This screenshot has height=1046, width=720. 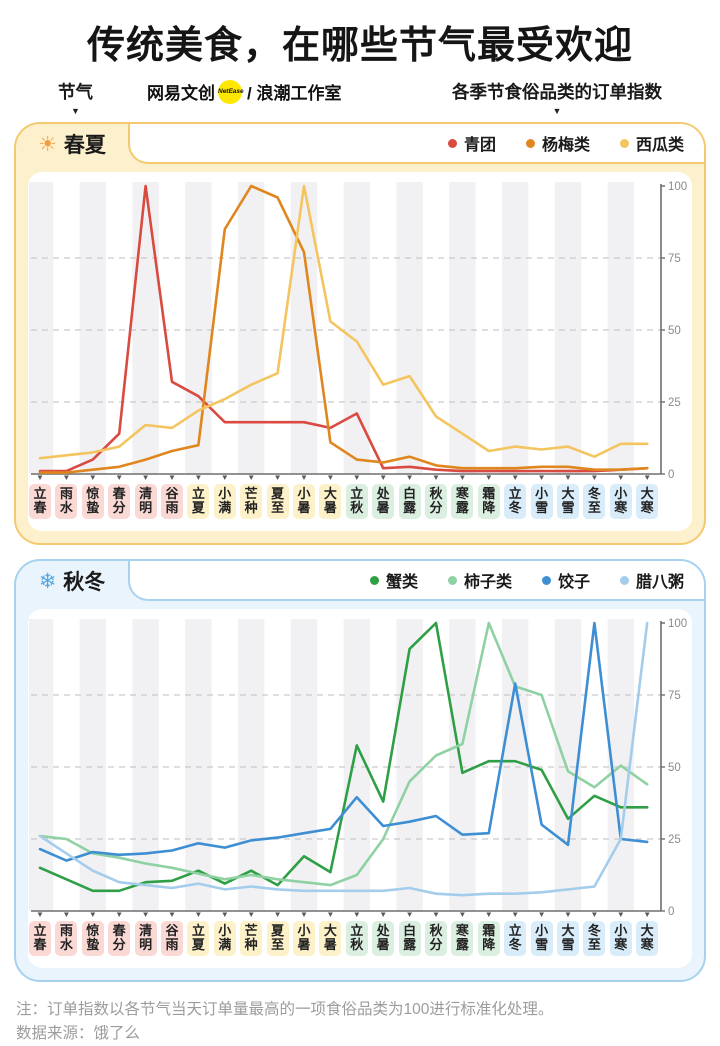 What do you see at coordinates (224, 938) in the screenshot?
I see `term-badge: 小满` at bounding box center [224, 938].